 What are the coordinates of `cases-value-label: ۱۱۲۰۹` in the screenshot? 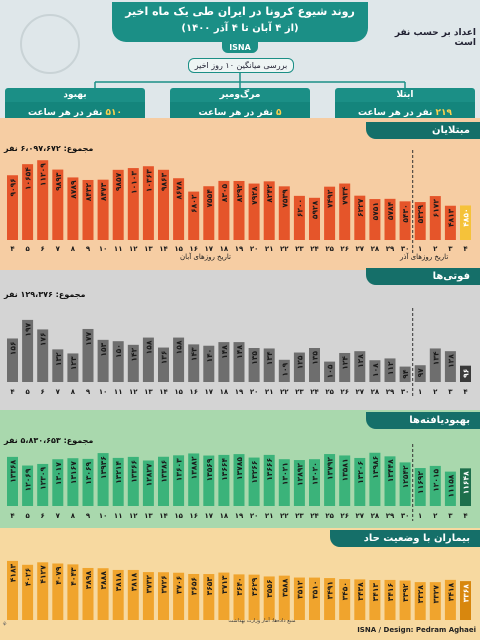 It's located at (43, 174).